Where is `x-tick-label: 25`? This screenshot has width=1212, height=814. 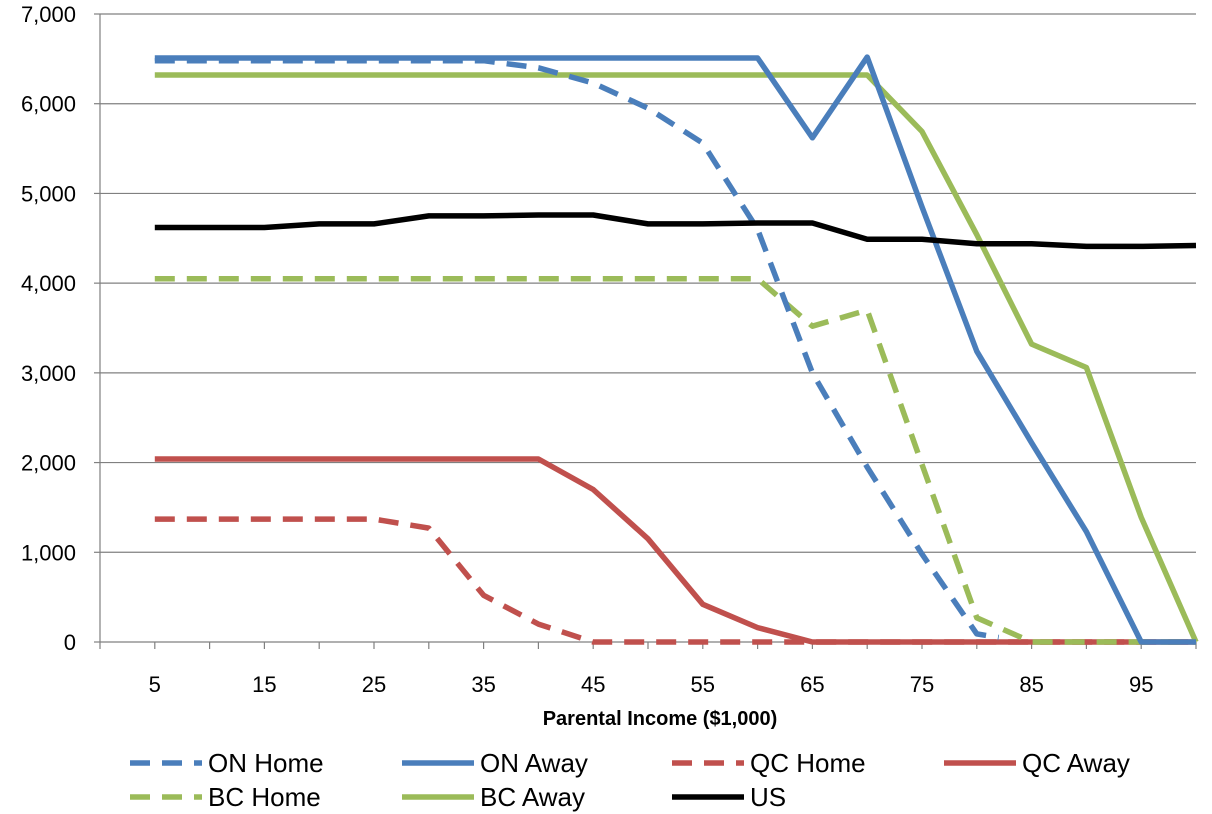
x-tick-label: 25 is located at coordinates (374, 684).